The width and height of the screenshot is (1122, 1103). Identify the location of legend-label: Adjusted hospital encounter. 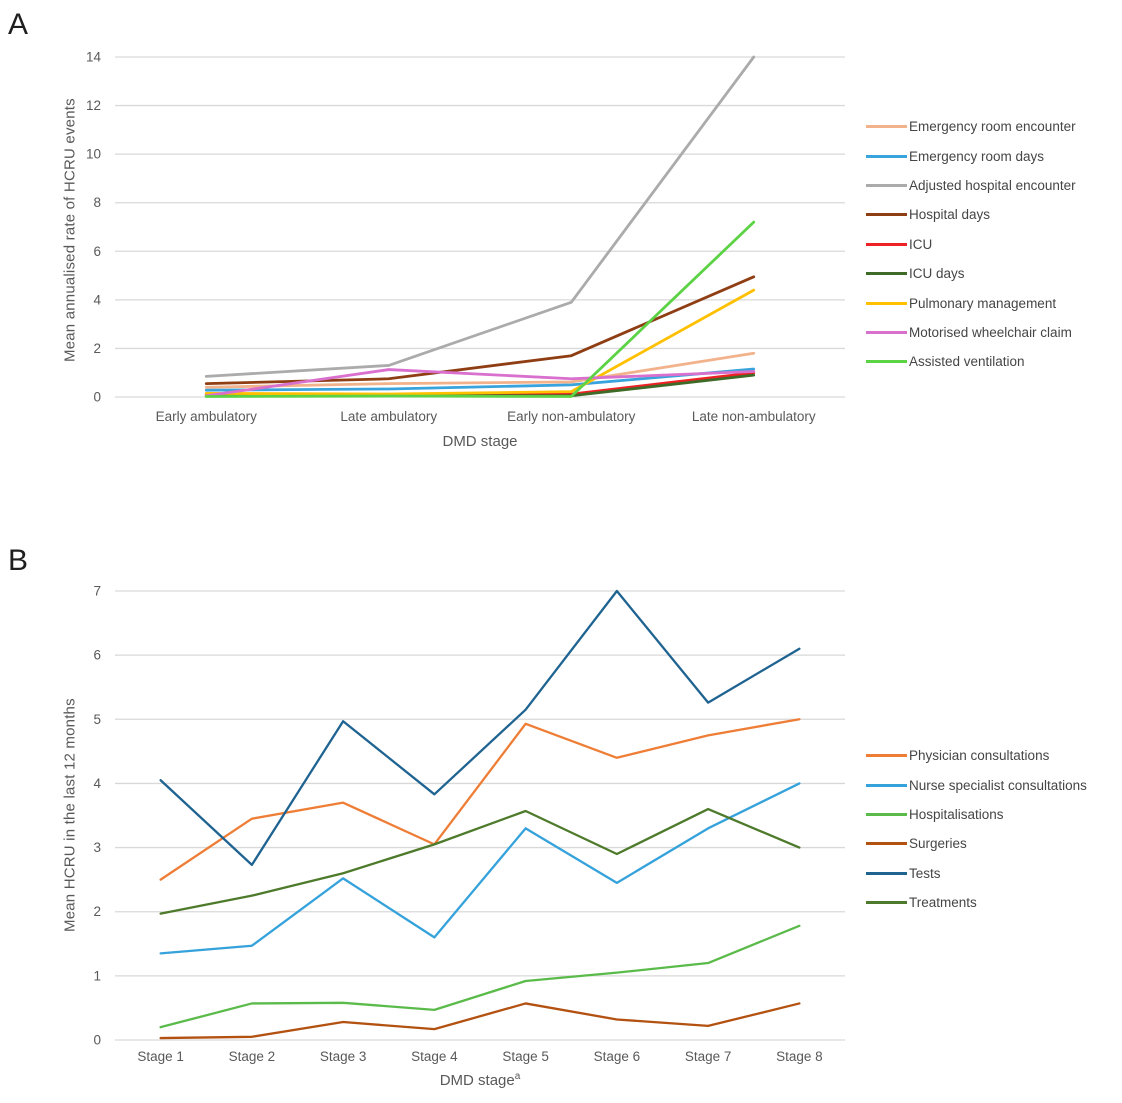
(992, 185).